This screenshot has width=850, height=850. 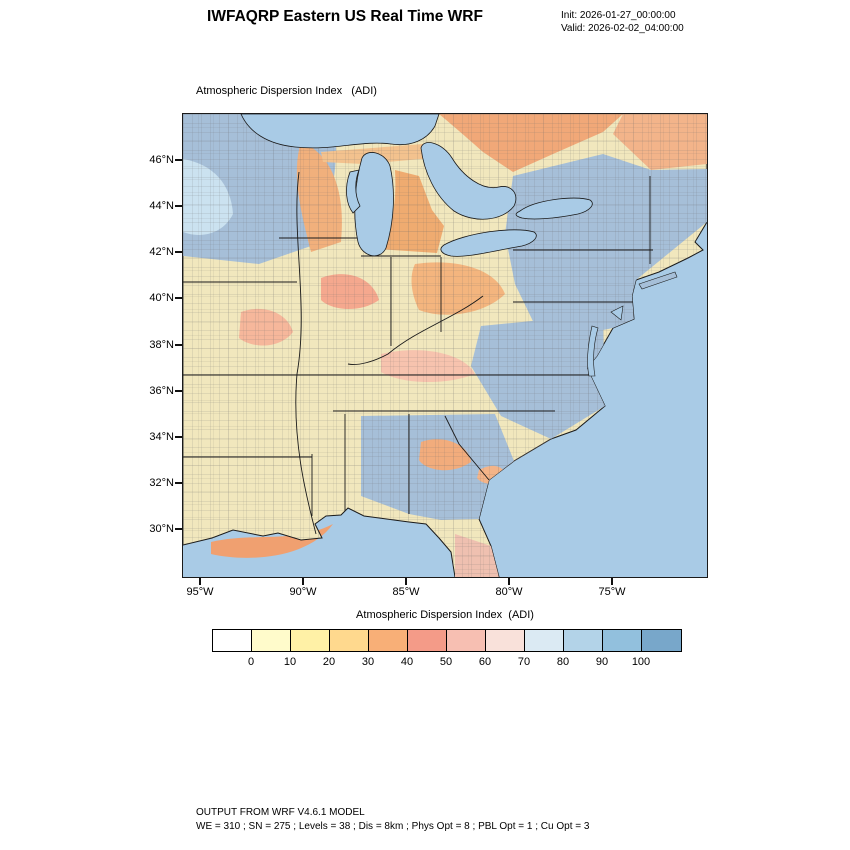 What do you see at coordinates (617, 313) in the screenshot?
I see `delaware-bay-shape` at bounding box center [617, 313].